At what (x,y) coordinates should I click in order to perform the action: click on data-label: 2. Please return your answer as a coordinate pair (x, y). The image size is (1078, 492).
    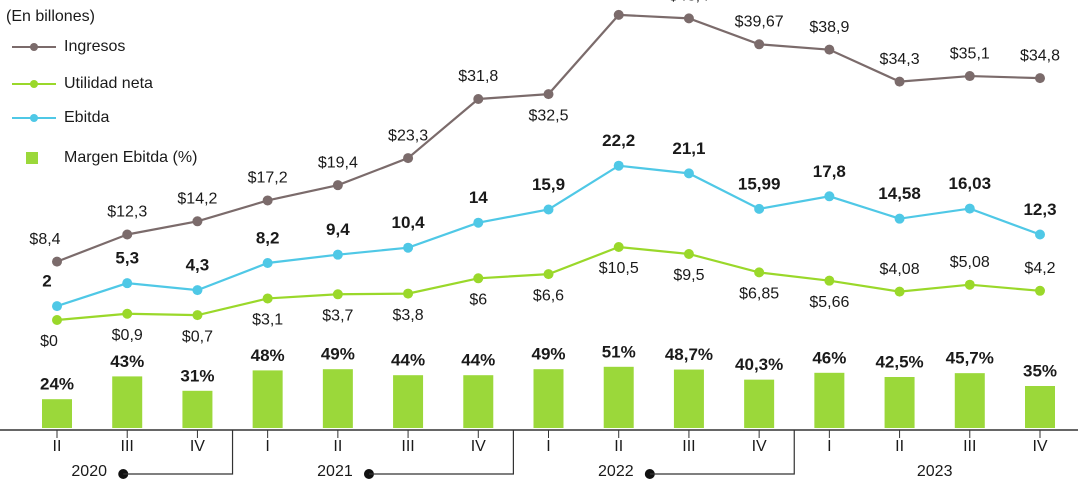
    Looking at the image, I should click on (46, 281).